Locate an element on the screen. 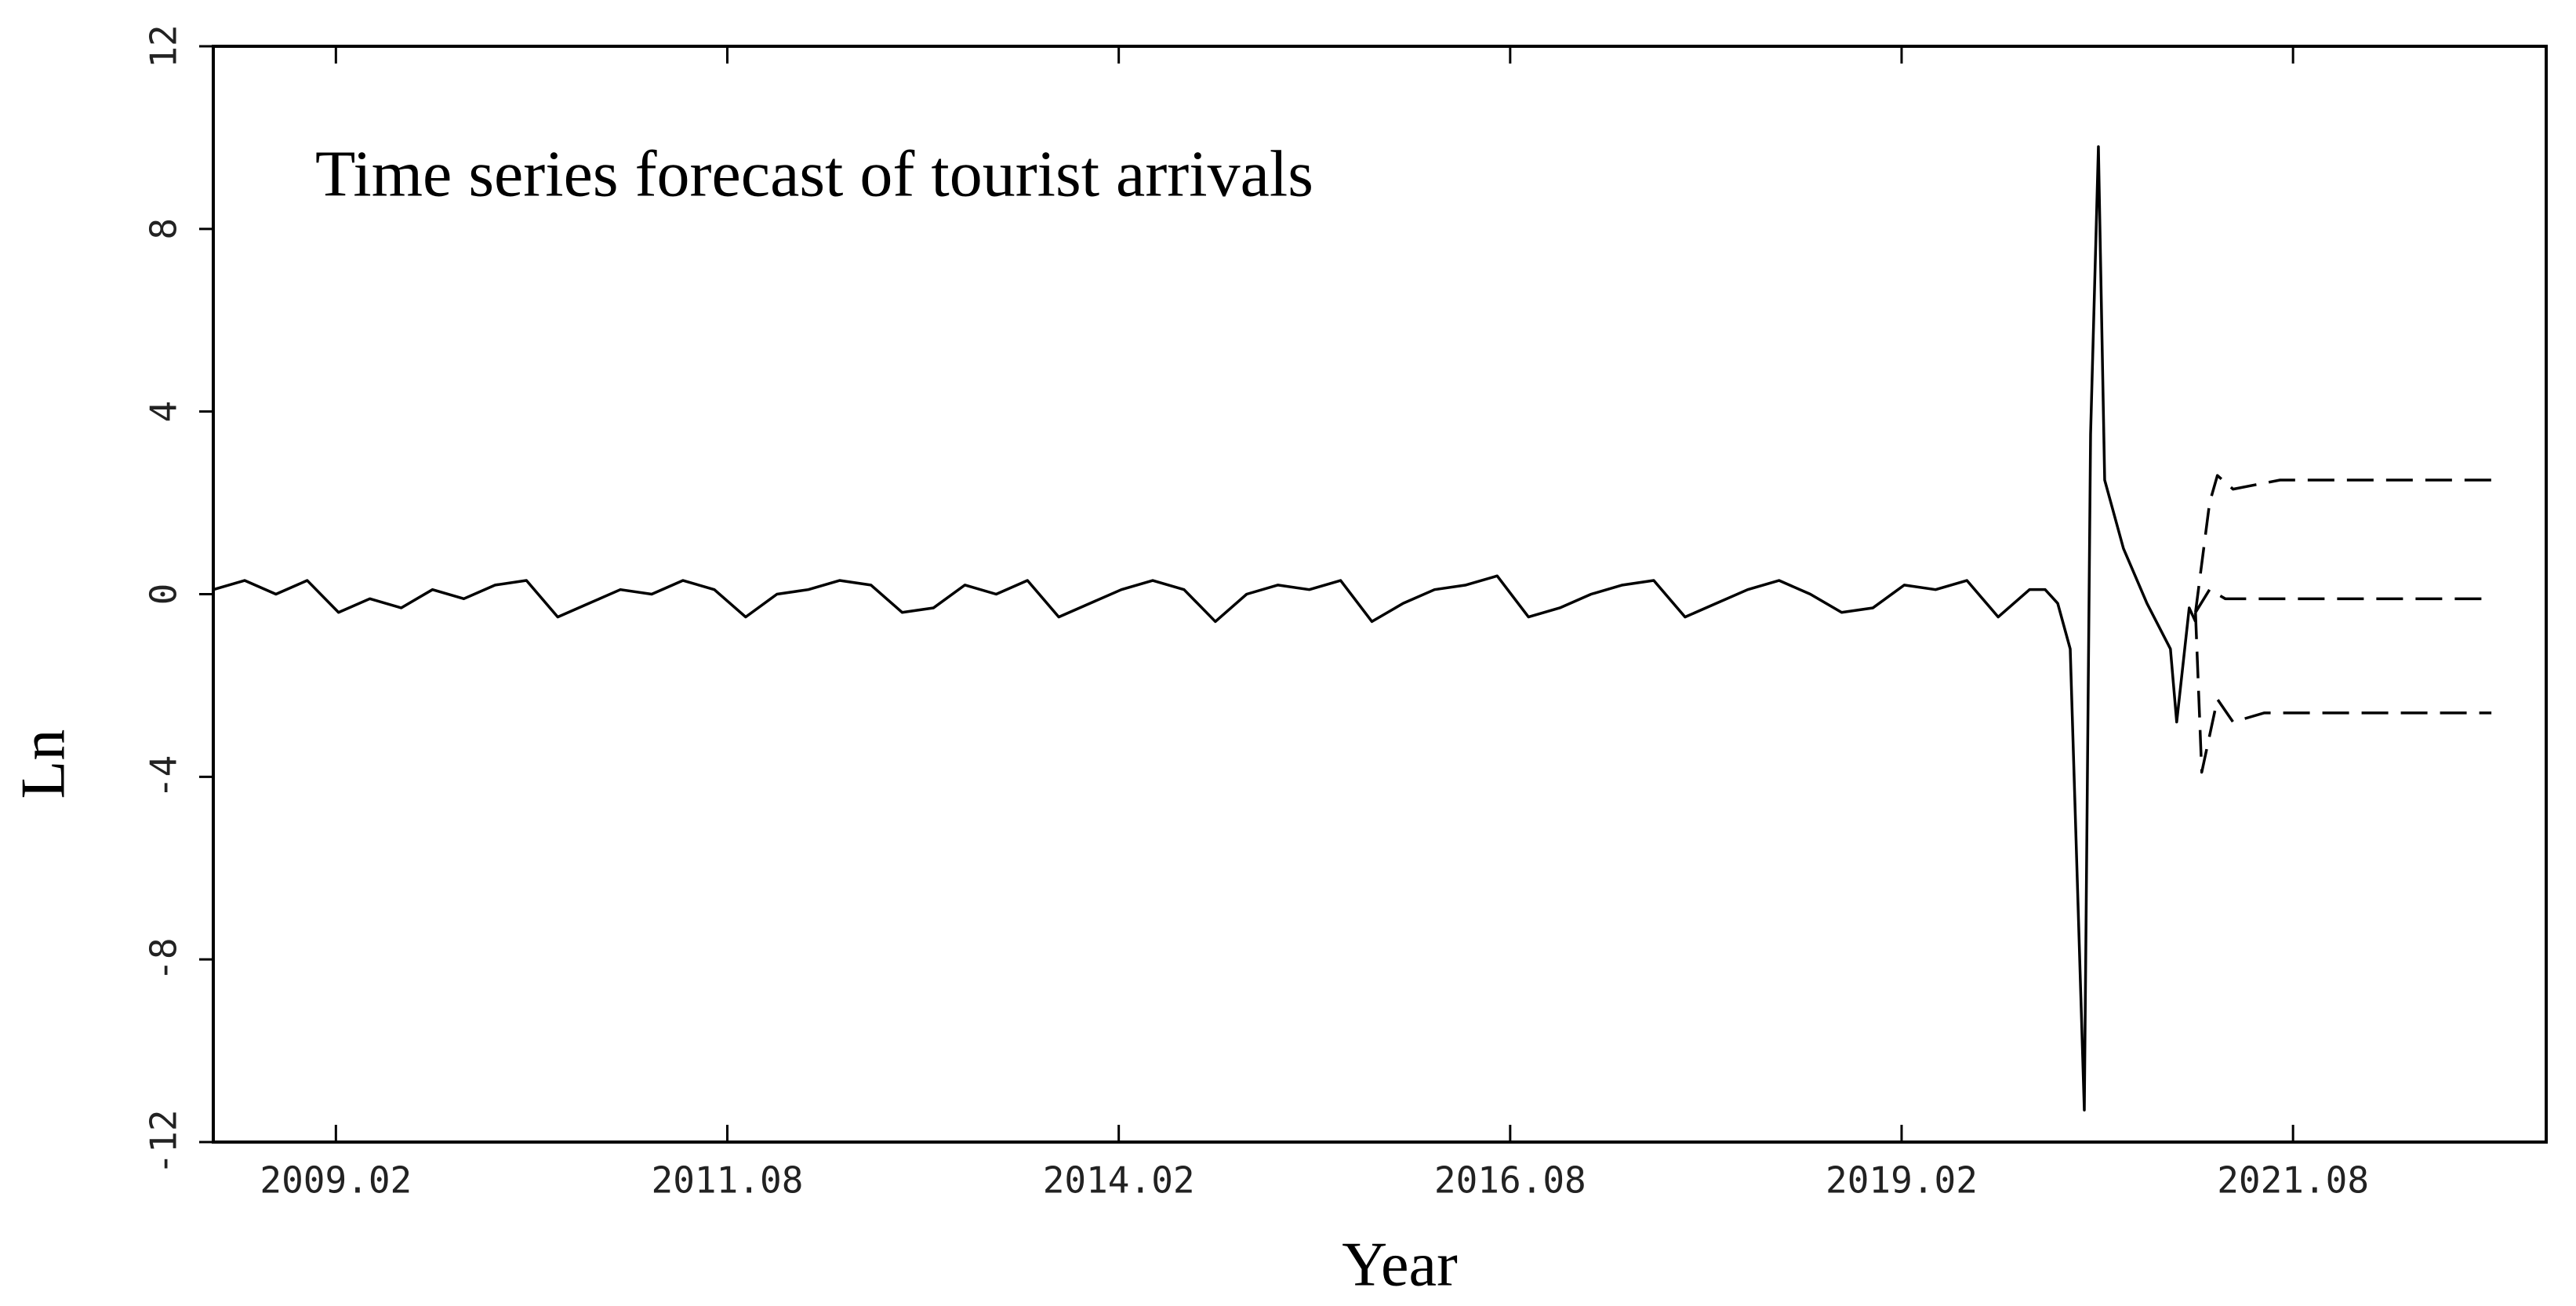  y-tick-label: -8 is located at coordinates (164, 959).